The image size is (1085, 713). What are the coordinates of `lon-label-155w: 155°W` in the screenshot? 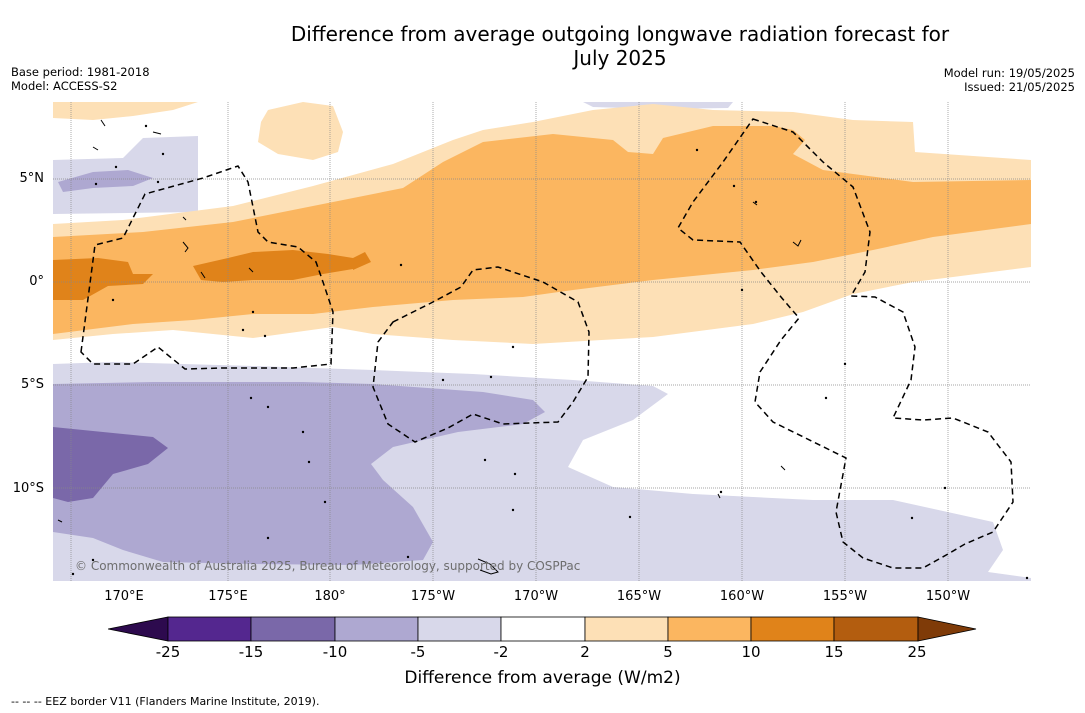 It's located at (845, 596).